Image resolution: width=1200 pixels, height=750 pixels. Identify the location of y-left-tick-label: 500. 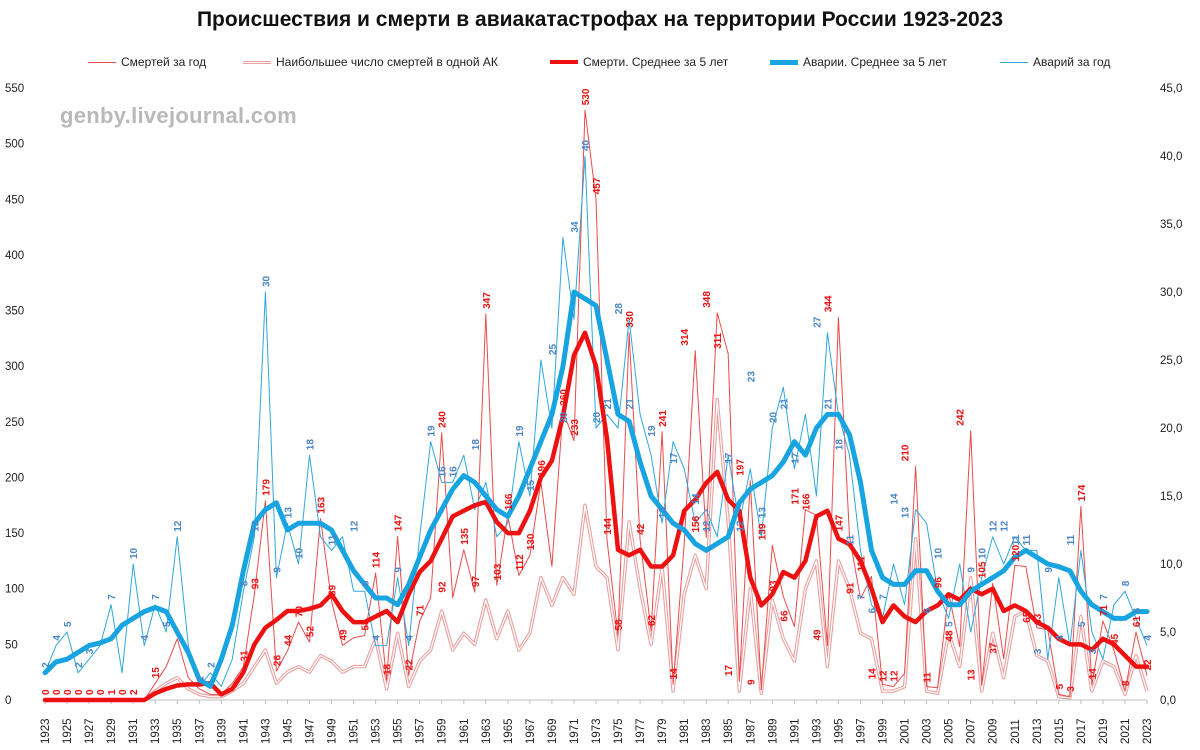
(14, 145).